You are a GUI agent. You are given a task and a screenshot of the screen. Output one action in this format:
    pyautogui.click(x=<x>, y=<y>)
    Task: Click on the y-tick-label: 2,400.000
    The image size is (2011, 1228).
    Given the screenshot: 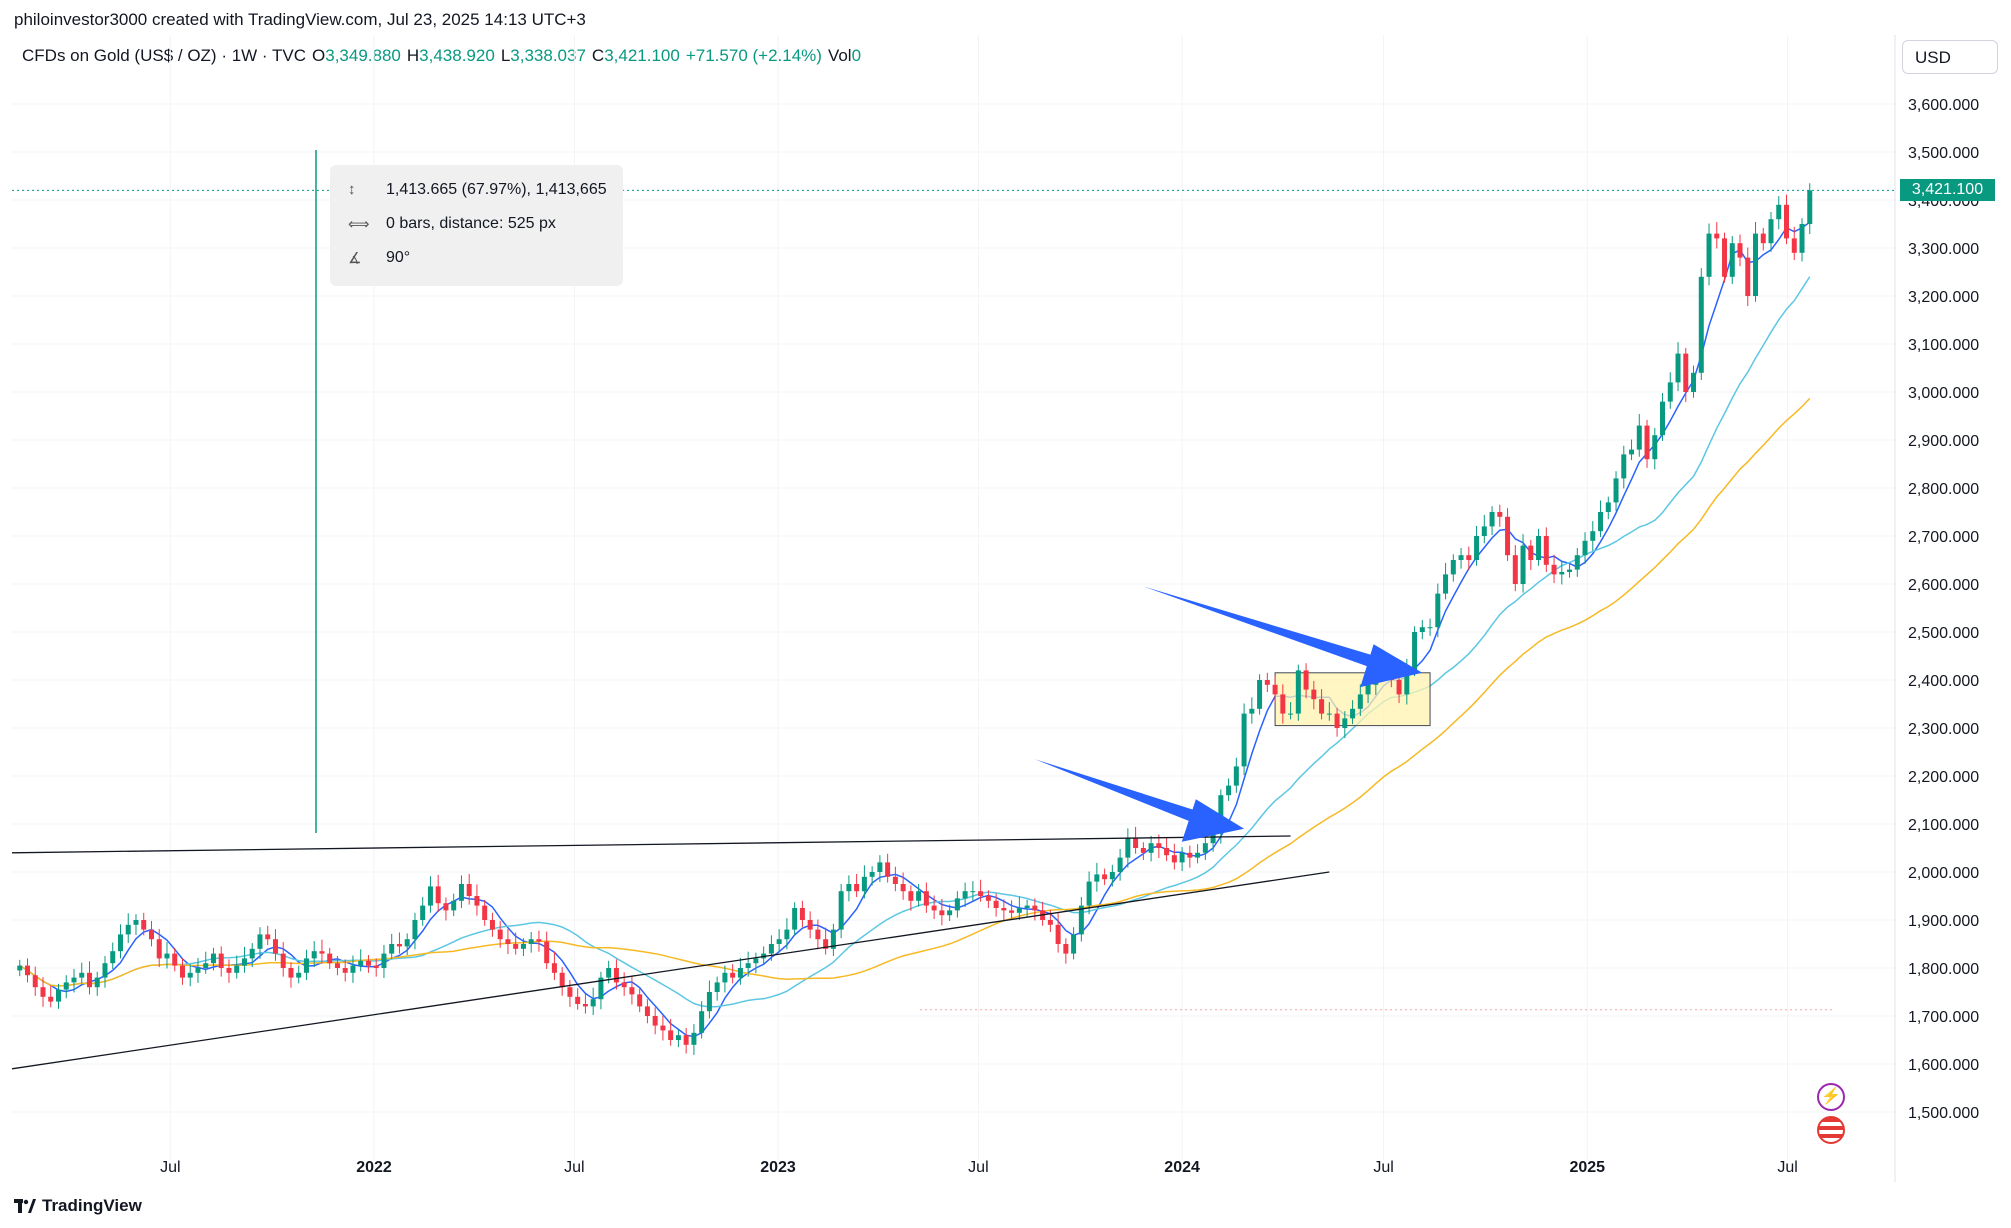 What is the action you would take?
    pyautogui.click(x=1943, y=681)
    